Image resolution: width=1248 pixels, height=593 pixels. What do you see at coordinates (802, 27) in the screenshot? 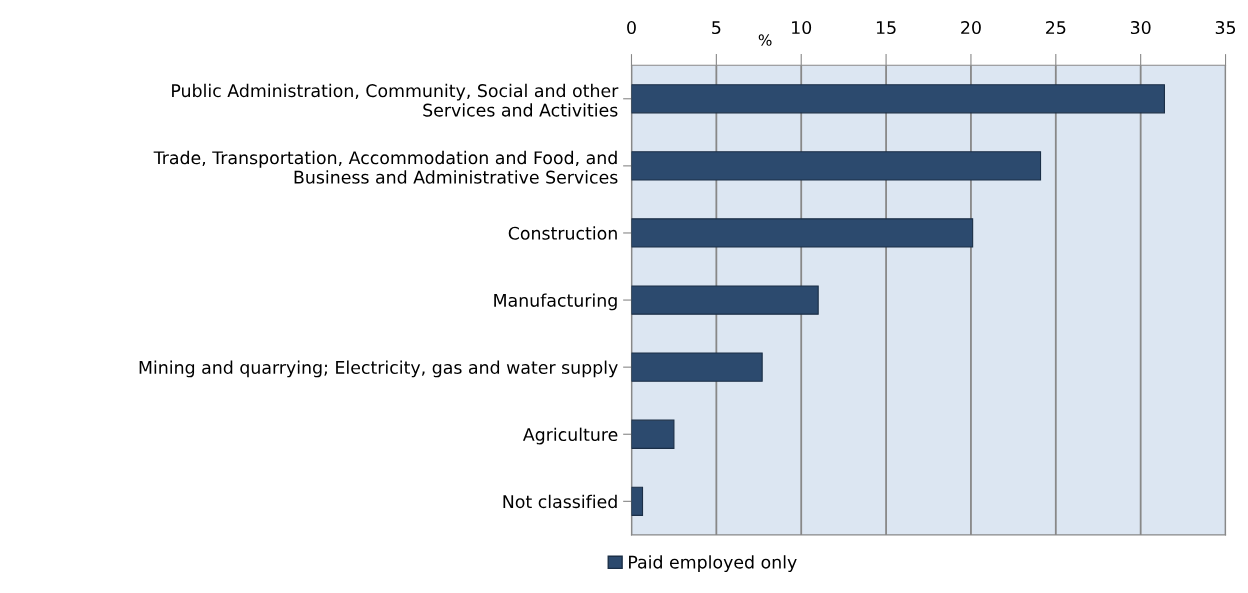
I see `x-tick-label: 10` at bounding box center [802, 27].